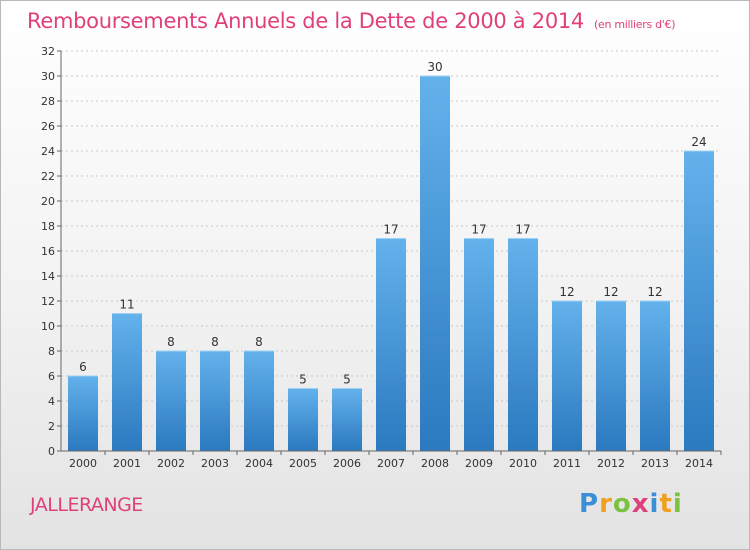 This screenshot has width=750, height=550. What do you see at coordinates (48, 201) in the screenshot?
I see `y-tick-label: 20` at bounding box center [48, 201].